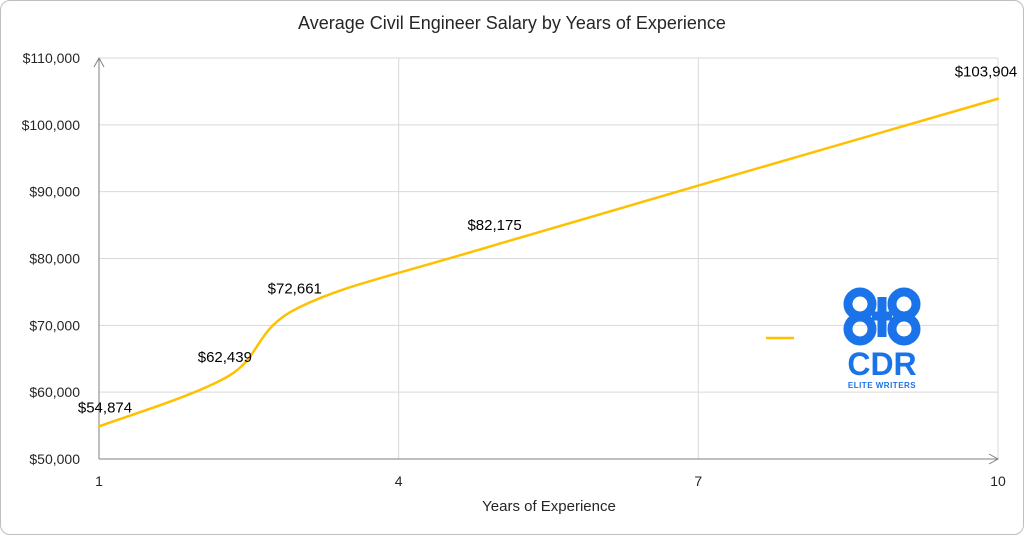  What do you see at coordinates (51, 125) in the screenshot?
I see `y-tick-label: $100,000` at bounding box center [51, 125].